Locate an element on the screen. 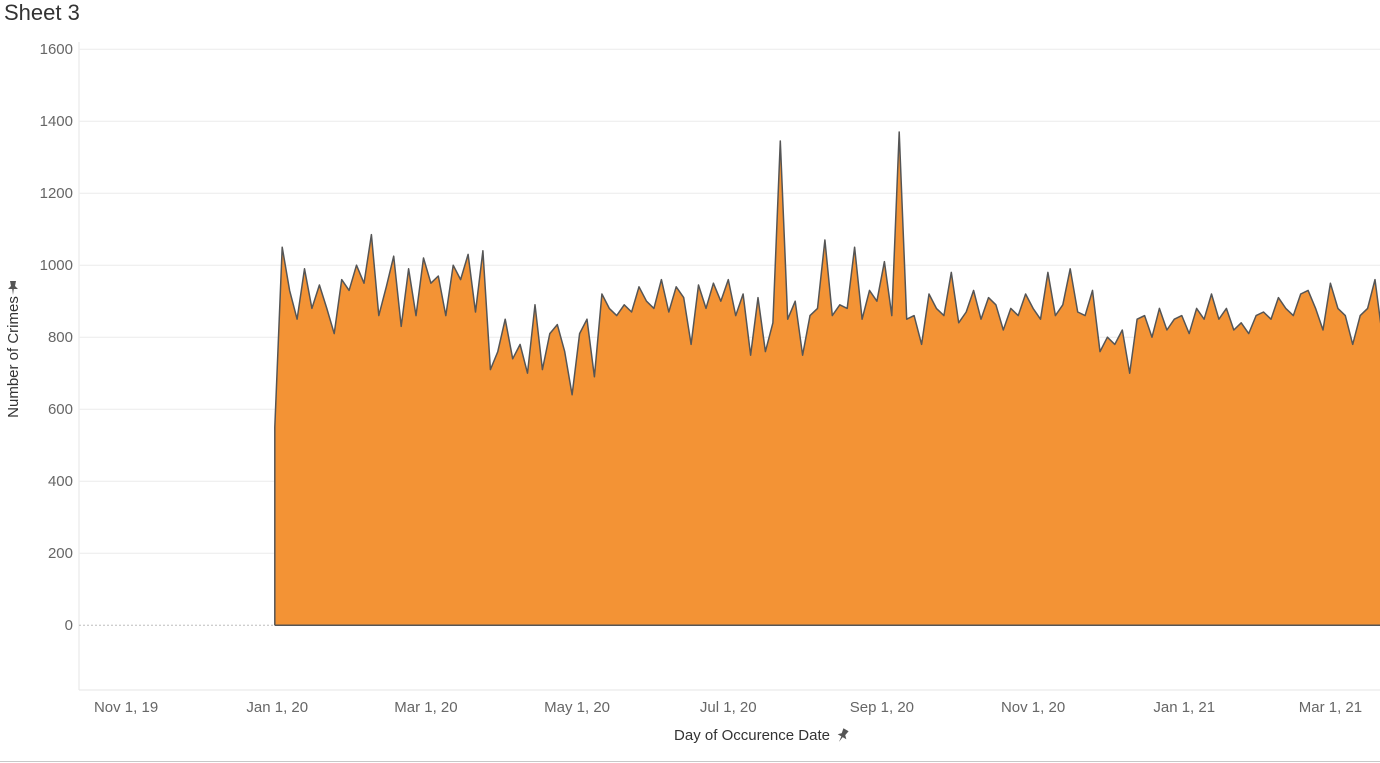  y-tick-label: 1000 is located at coordinates (56, 265).